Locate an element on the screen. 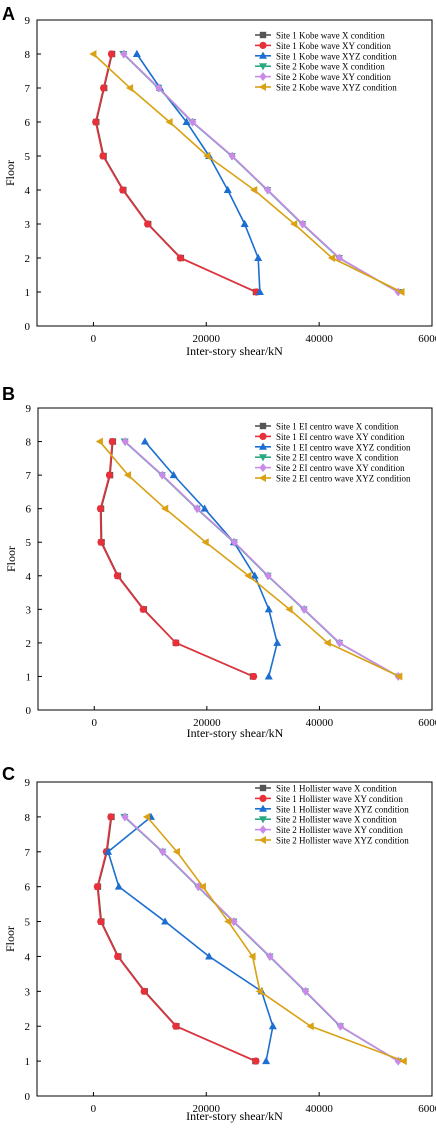 The image size is (436, 1139). panel-letter: C is located at coordinates (8, 774).